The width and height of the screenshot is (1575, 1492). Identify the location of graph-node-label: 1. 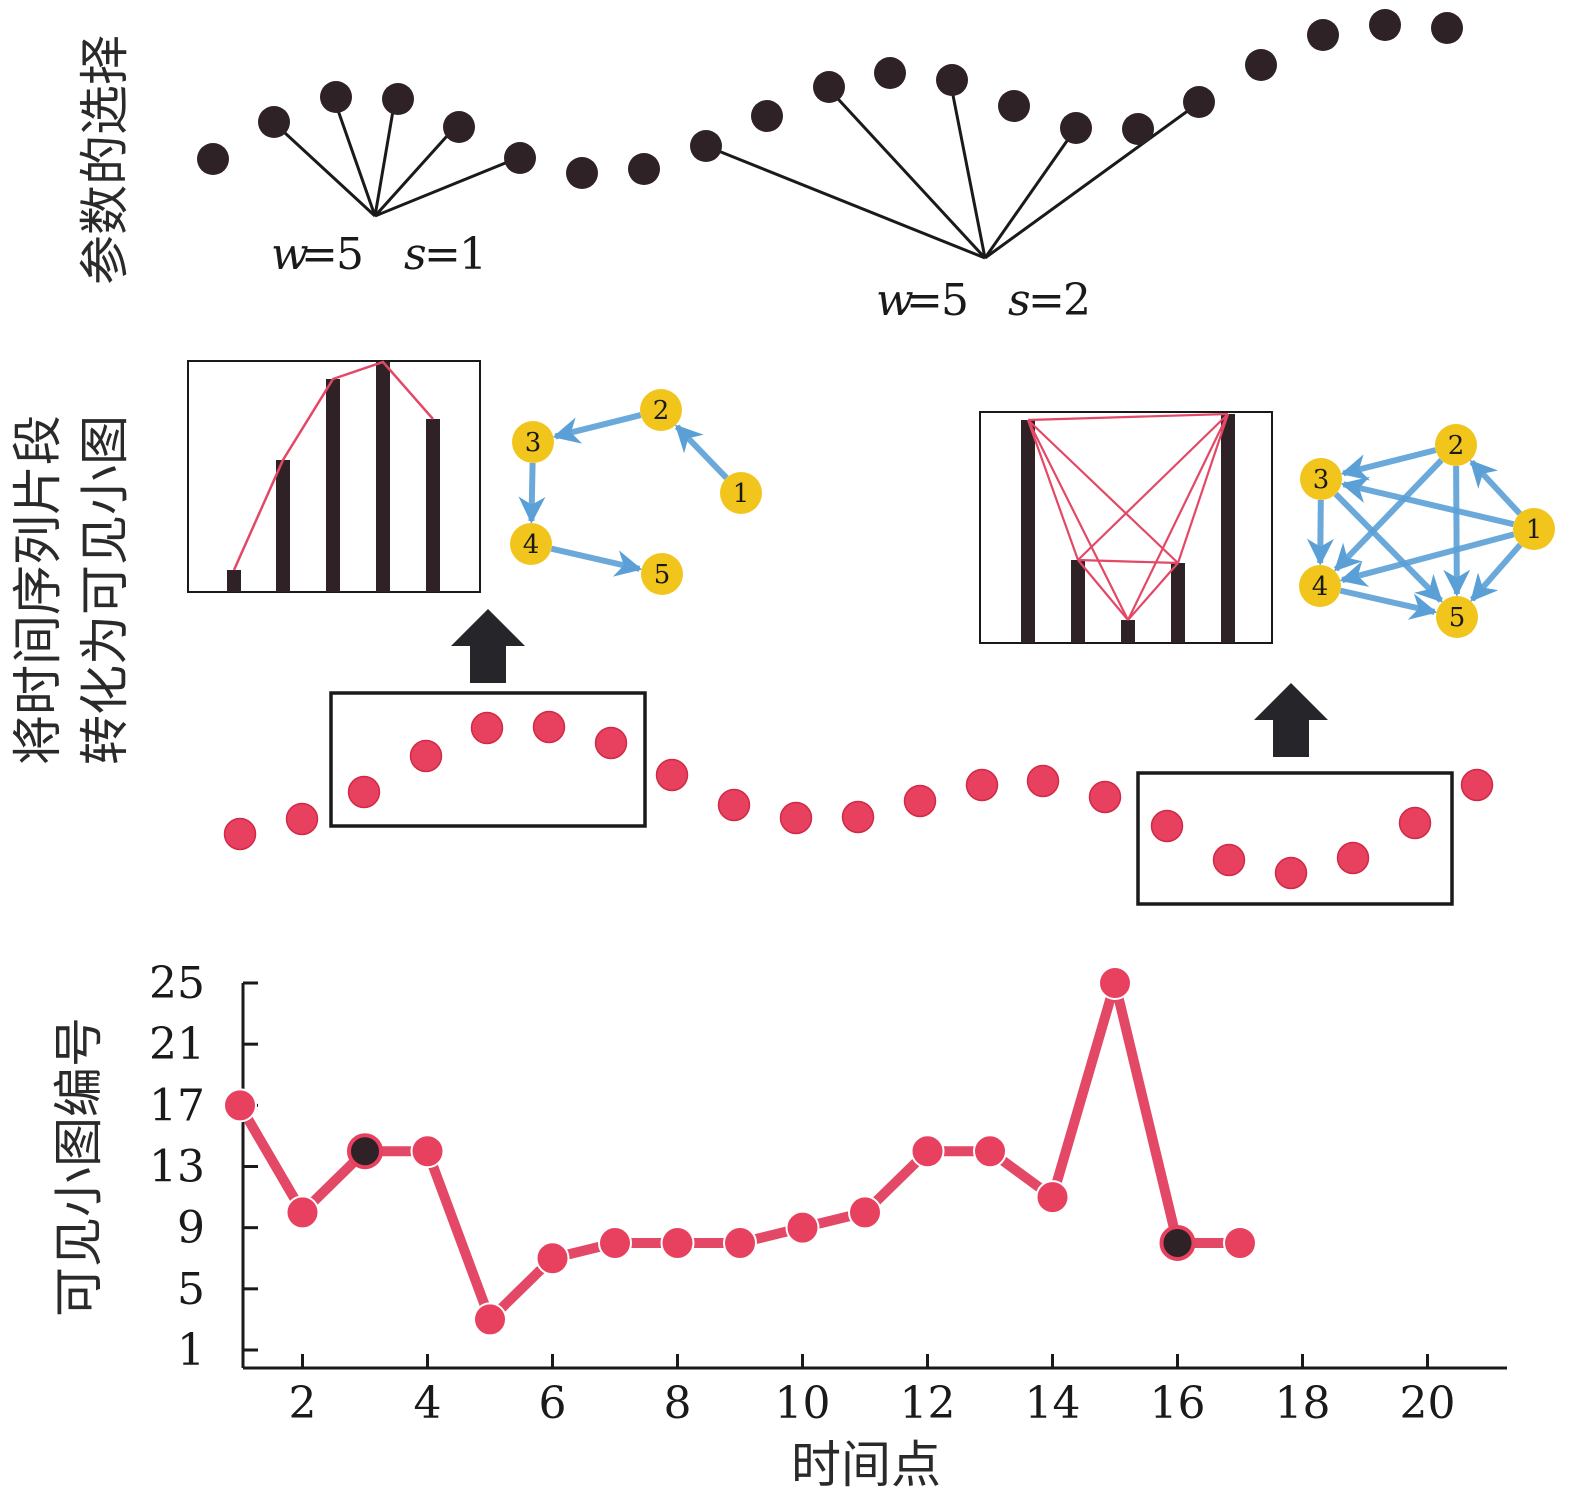
(741, 494).